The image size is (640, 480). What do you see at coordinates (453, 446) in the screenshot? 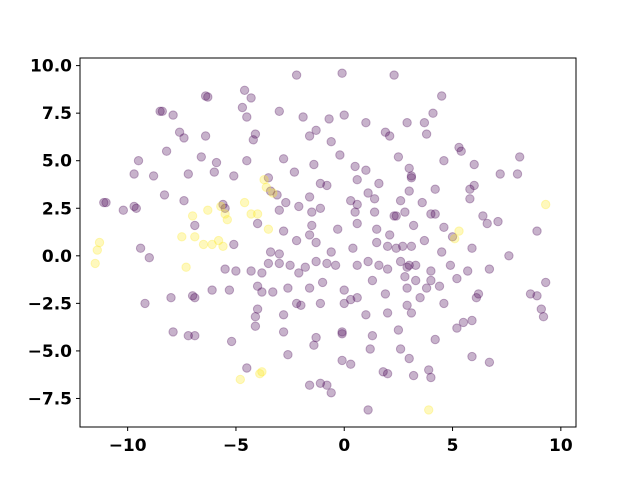
I see `x-tick-label: 5` at bounding box center [453, 446].